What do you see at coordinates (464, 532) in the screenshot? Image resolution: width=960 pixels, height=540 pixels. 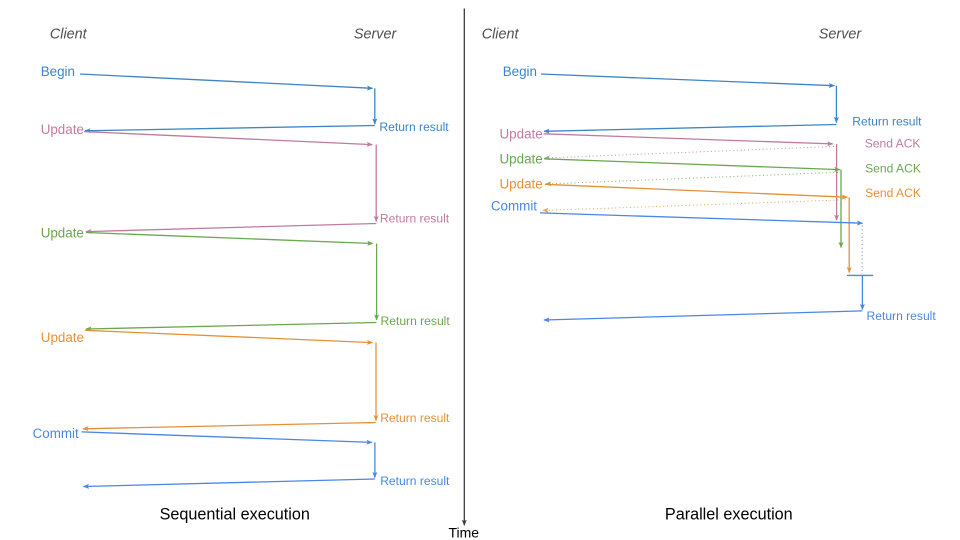 I see `svg-text: Time` at bounding box center [464, 532].